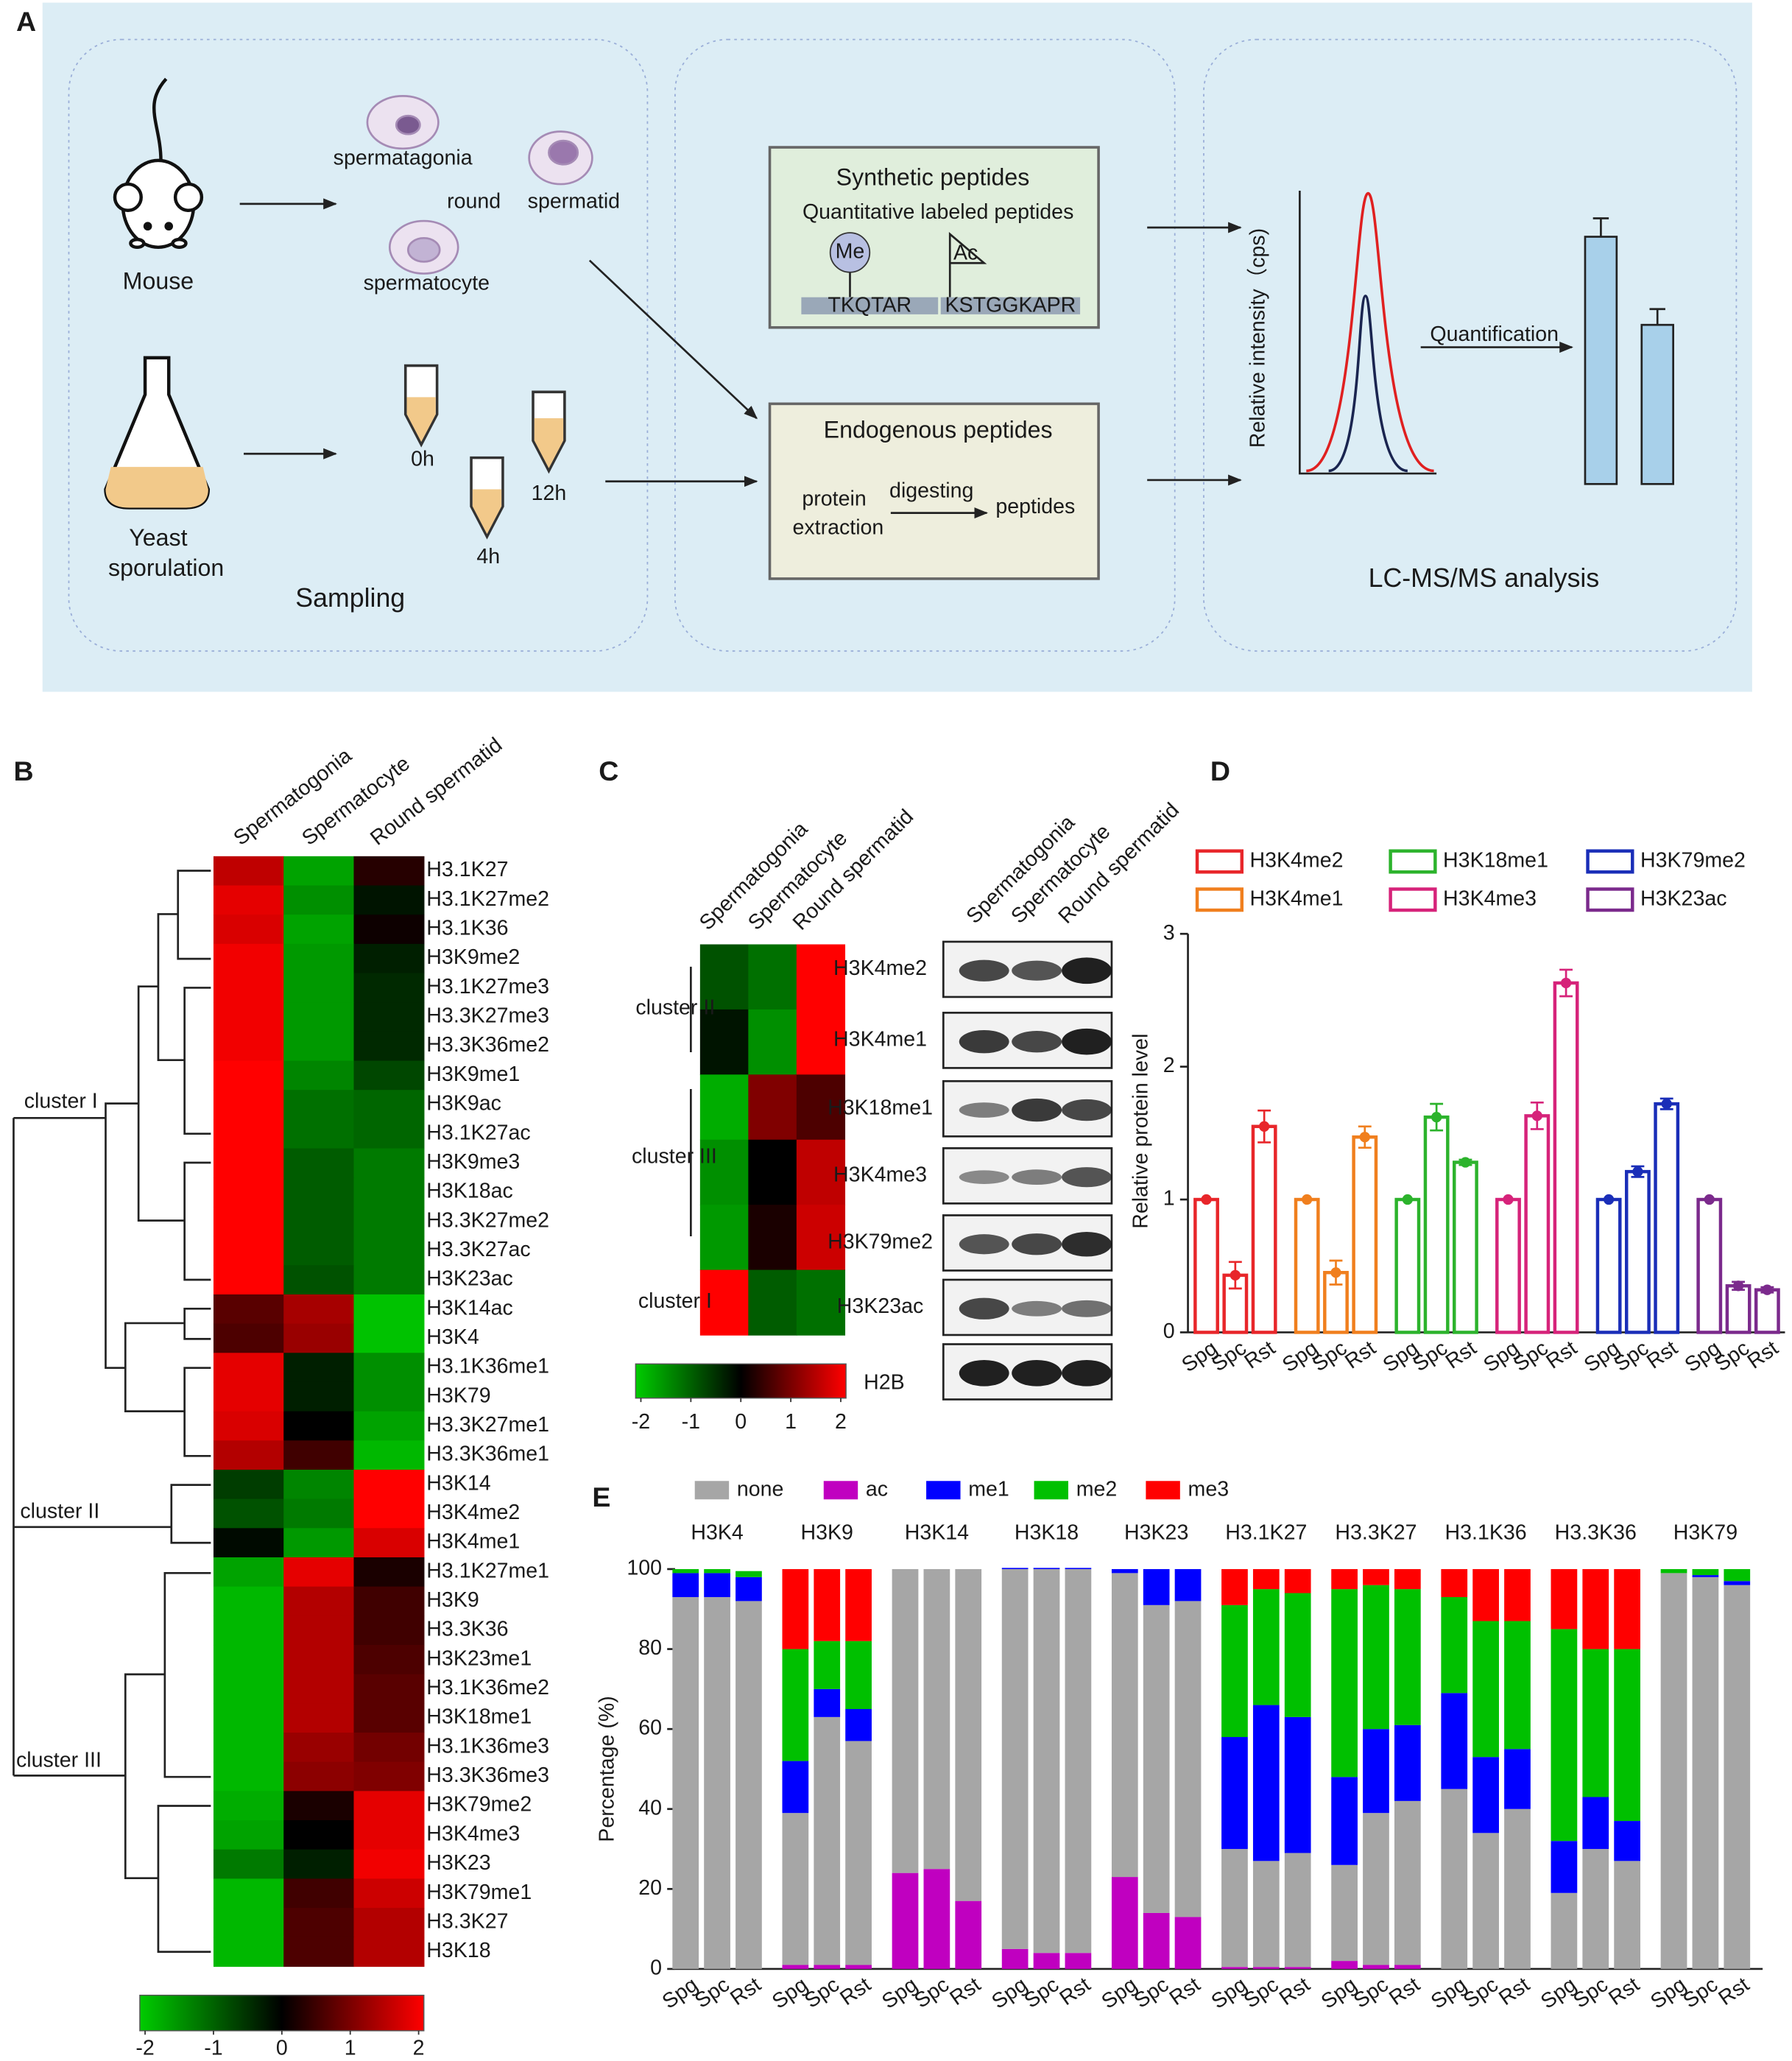 This screenshot has width=1792, height=2061. I want to click on group-title: H3K18, so click(1047, 1532).